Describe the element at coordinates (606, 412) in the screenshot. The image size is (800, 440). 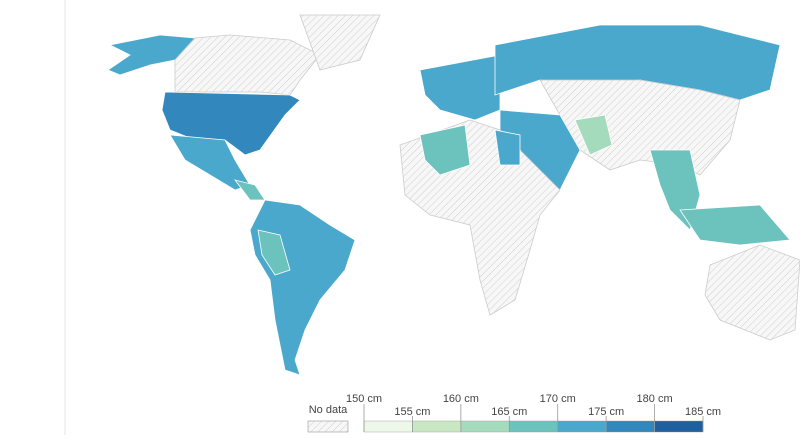
I see `legend-tick-label: 175 cm` at that location.